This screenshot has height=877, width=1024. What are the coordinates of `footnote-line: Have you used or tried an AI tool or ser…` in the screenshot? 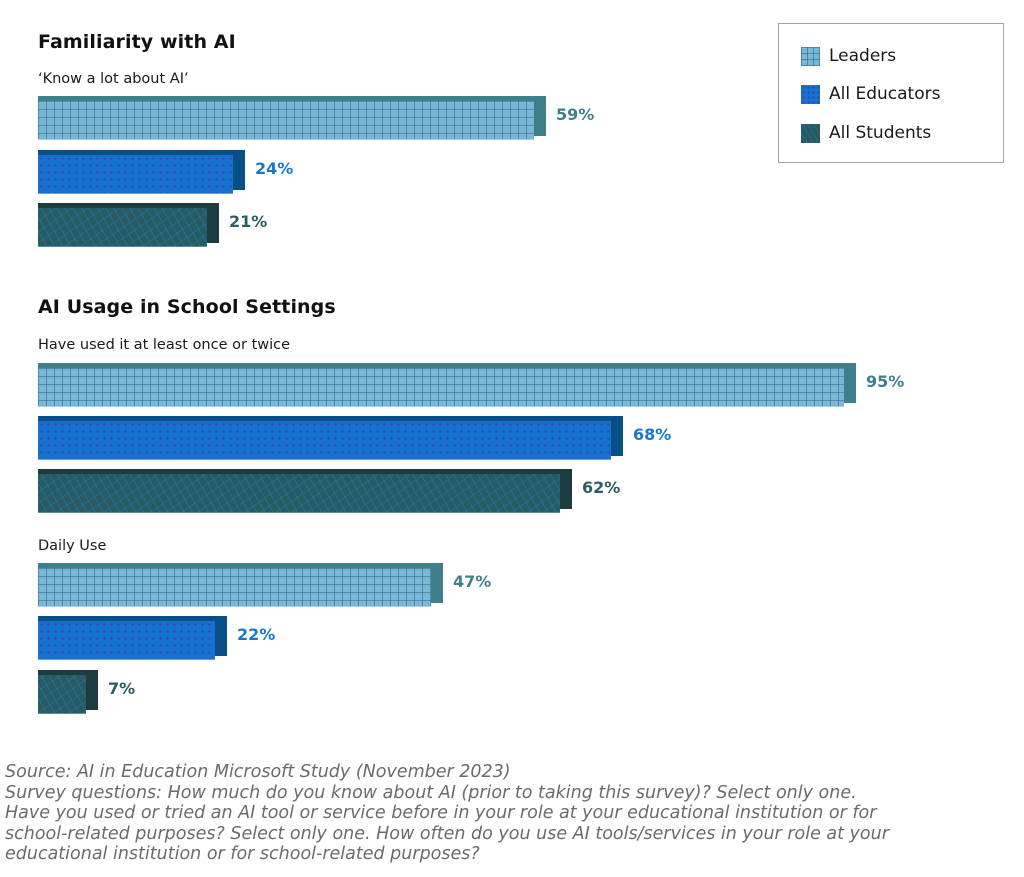 It's located at (441, 813).